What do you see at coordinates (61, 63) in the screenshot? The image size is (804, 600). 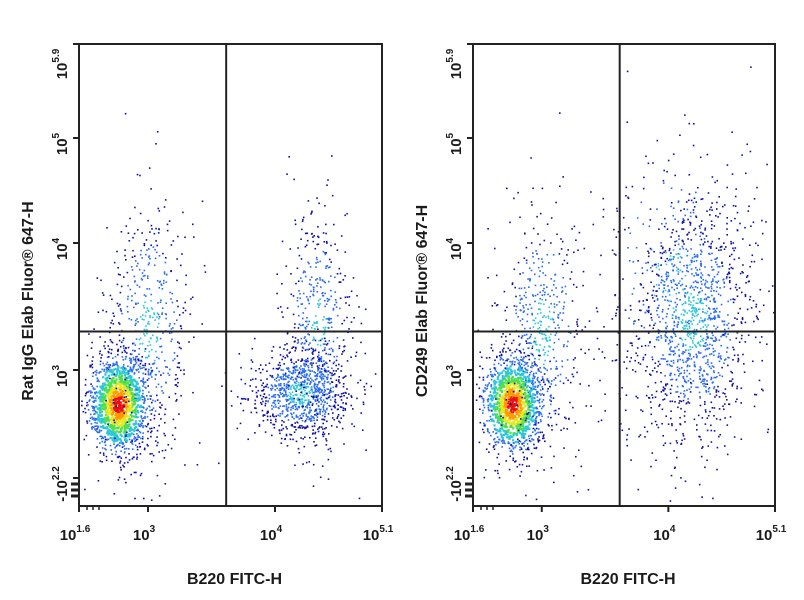 I see `y-tick-label: 105.9` at bounding box center [61, 63].